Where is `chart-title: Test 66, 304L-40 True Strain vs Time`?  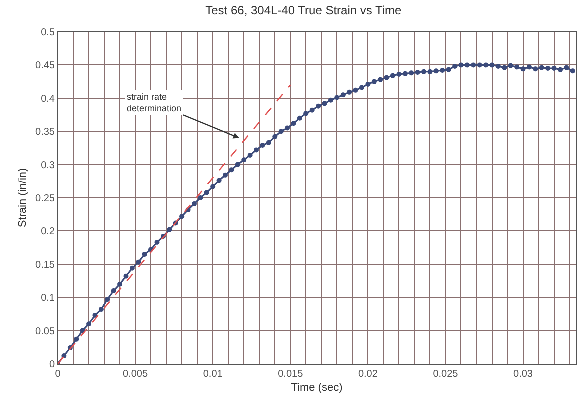 chart-title: Test 66, 304L-40 True Strain vs Time is located at coordinates (304, 10).